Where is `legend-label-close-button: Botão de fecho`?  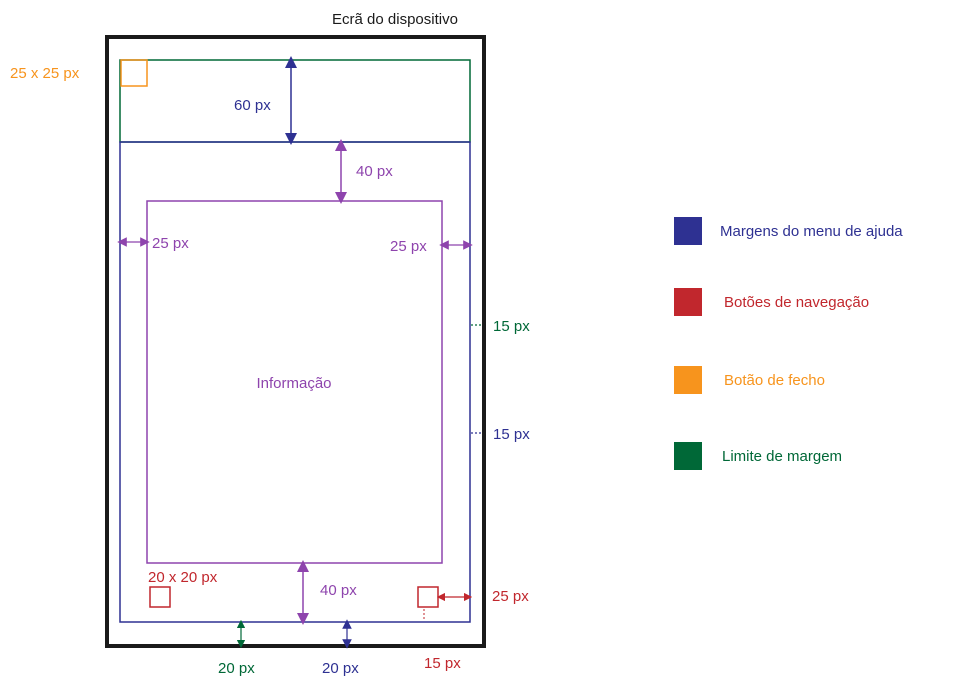 legend-label-close-button: Botão de fecho is located at coordinates (774, 380).